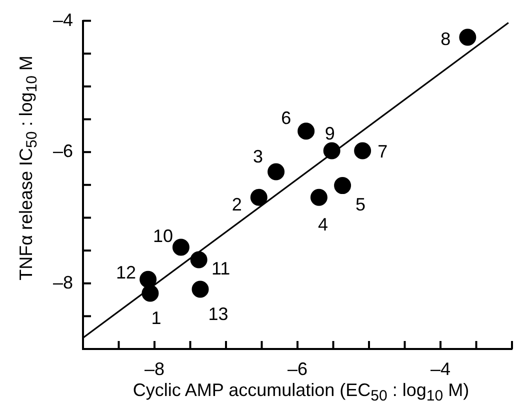 The height and width of the screenshot is (407, 522). I want to click on annotation: 13, so click(218, 314).